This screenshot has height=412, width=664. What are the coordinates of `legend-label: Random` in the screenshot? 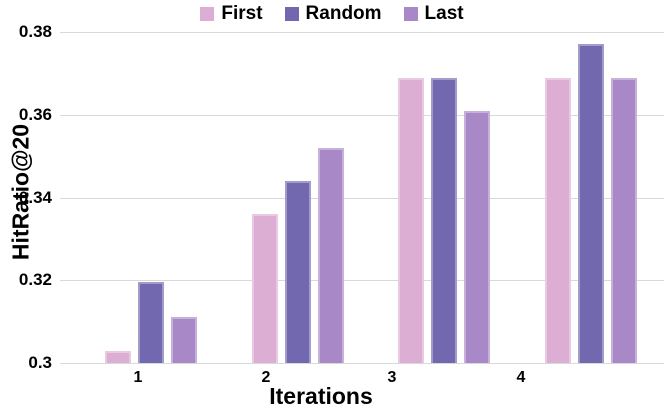 It's located at (343, 13).